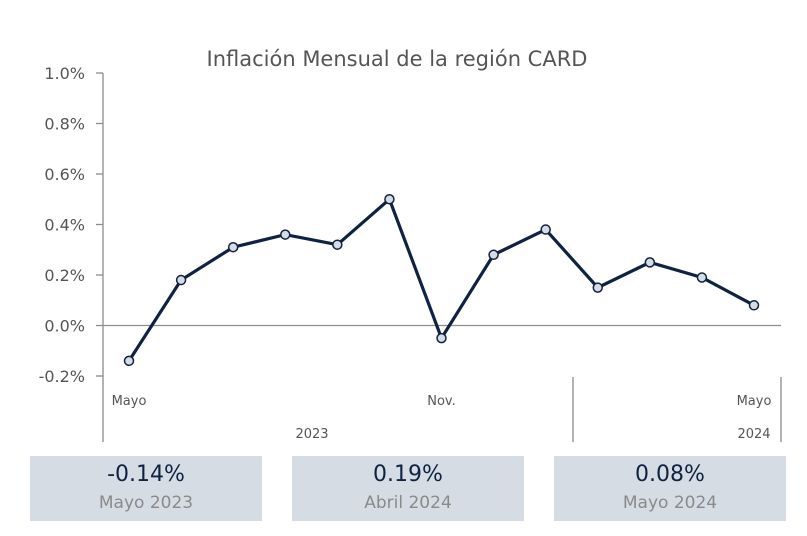 The image size is (807, 536). I want to click on x-tick-label: Nov., so click(441, 401).